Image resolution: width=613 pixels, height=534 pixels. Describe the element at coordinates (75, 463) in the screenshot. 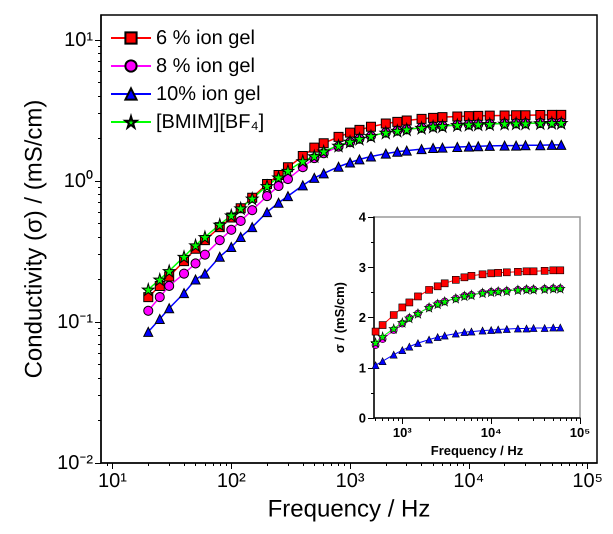

I see `y-tick-label: 10⁻²` at that location.